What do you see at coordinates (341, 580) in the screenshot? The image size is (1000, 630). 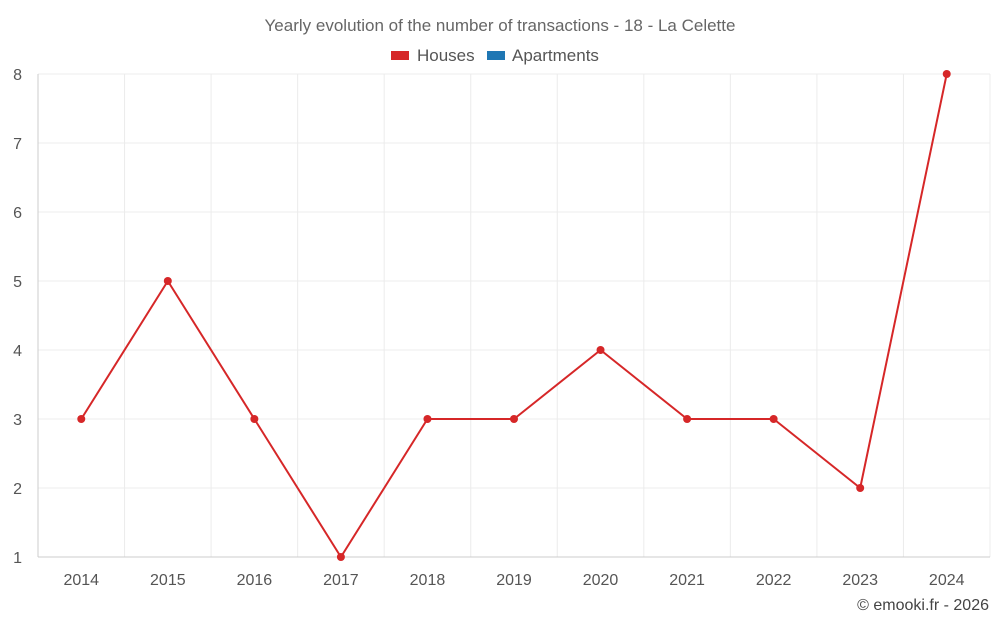 I see `x-tick-label: 2017` at bounding box center [341, 580].